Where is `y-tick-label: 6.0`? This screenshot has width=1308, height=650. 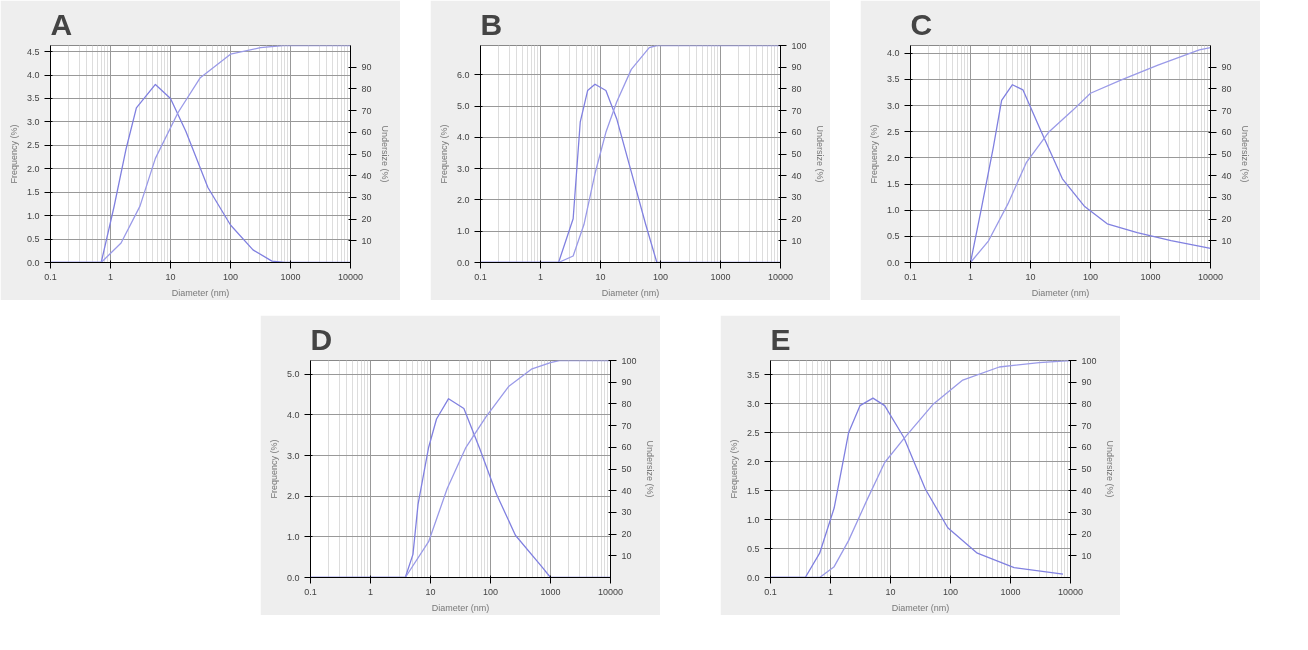 y-tick-label: 6.0 is located at coordinates (463, 74).